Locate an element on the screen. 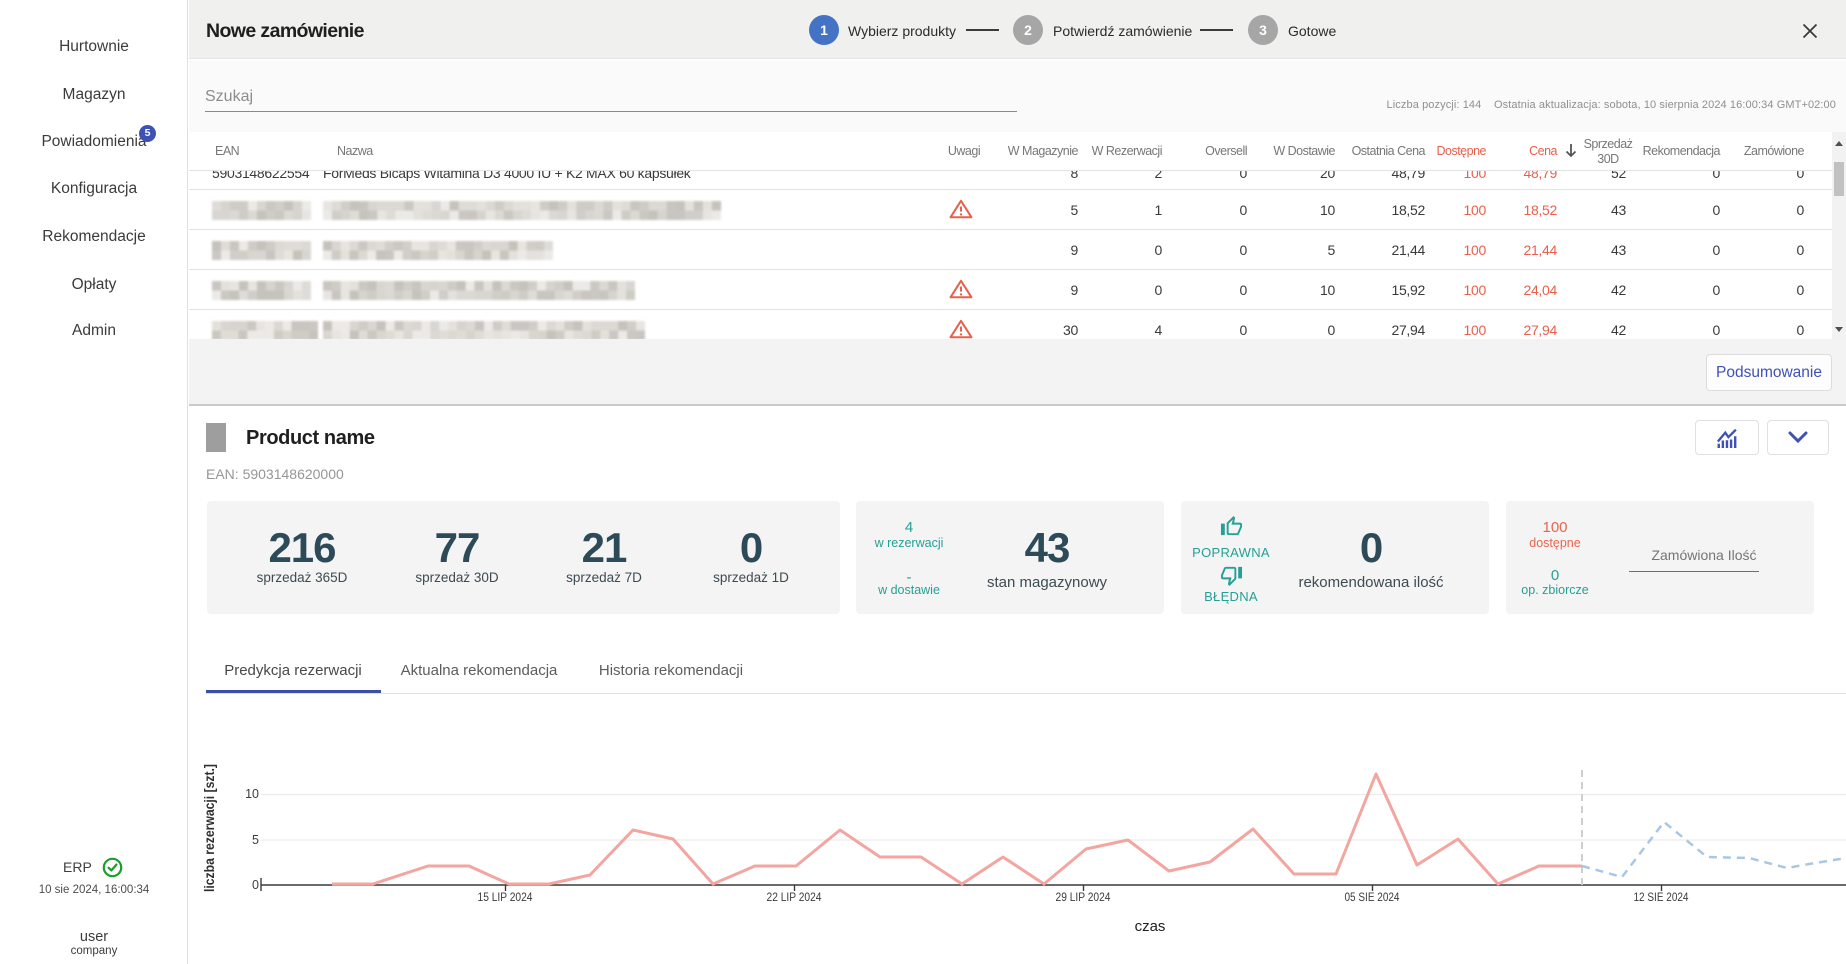 This screenshot has width=1846, height=964. svg-text: 12 SIE 2024 is located at coordinates (1661, 897).